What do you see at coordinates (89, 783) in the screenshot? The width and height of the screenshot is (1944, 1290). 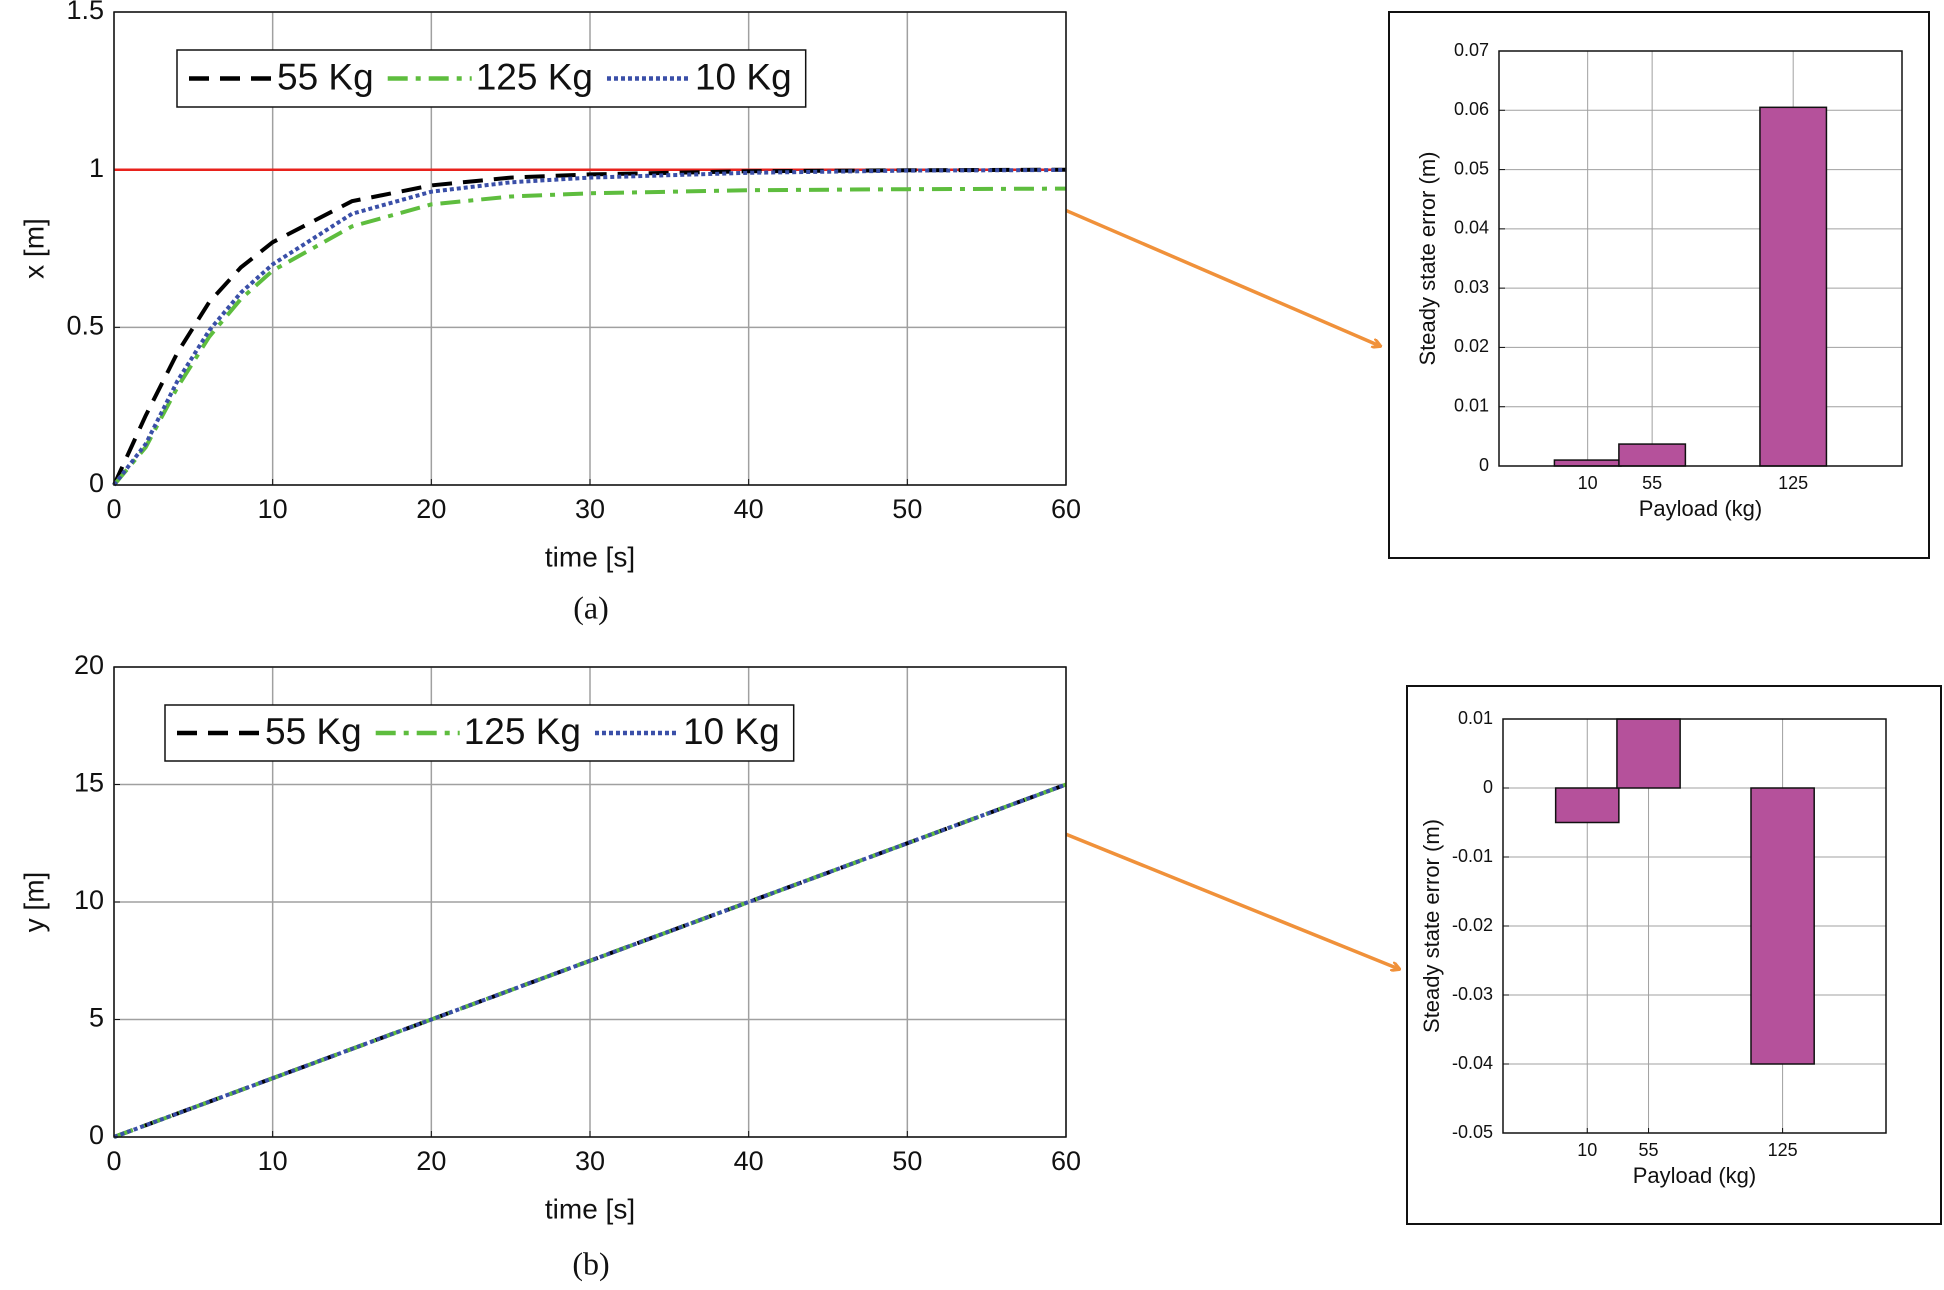 I see `y-tick-label: 15` at bounding box center [89, 783].